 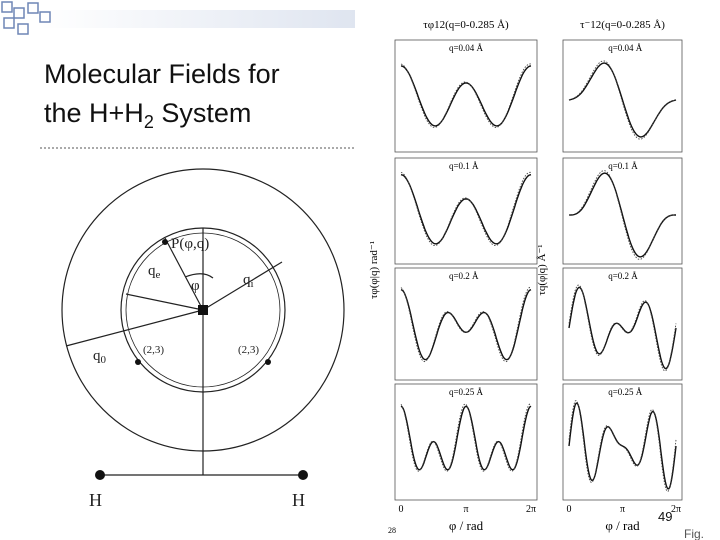 I want to click on source-page: 28, so click(x=392, y=530).